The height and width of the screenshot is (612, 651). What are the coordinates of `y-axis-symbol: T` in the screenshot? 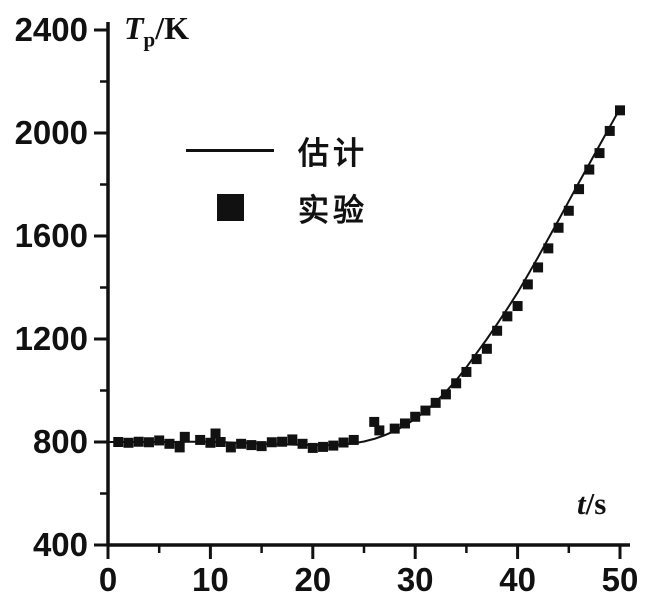 It's located at (134, 28).